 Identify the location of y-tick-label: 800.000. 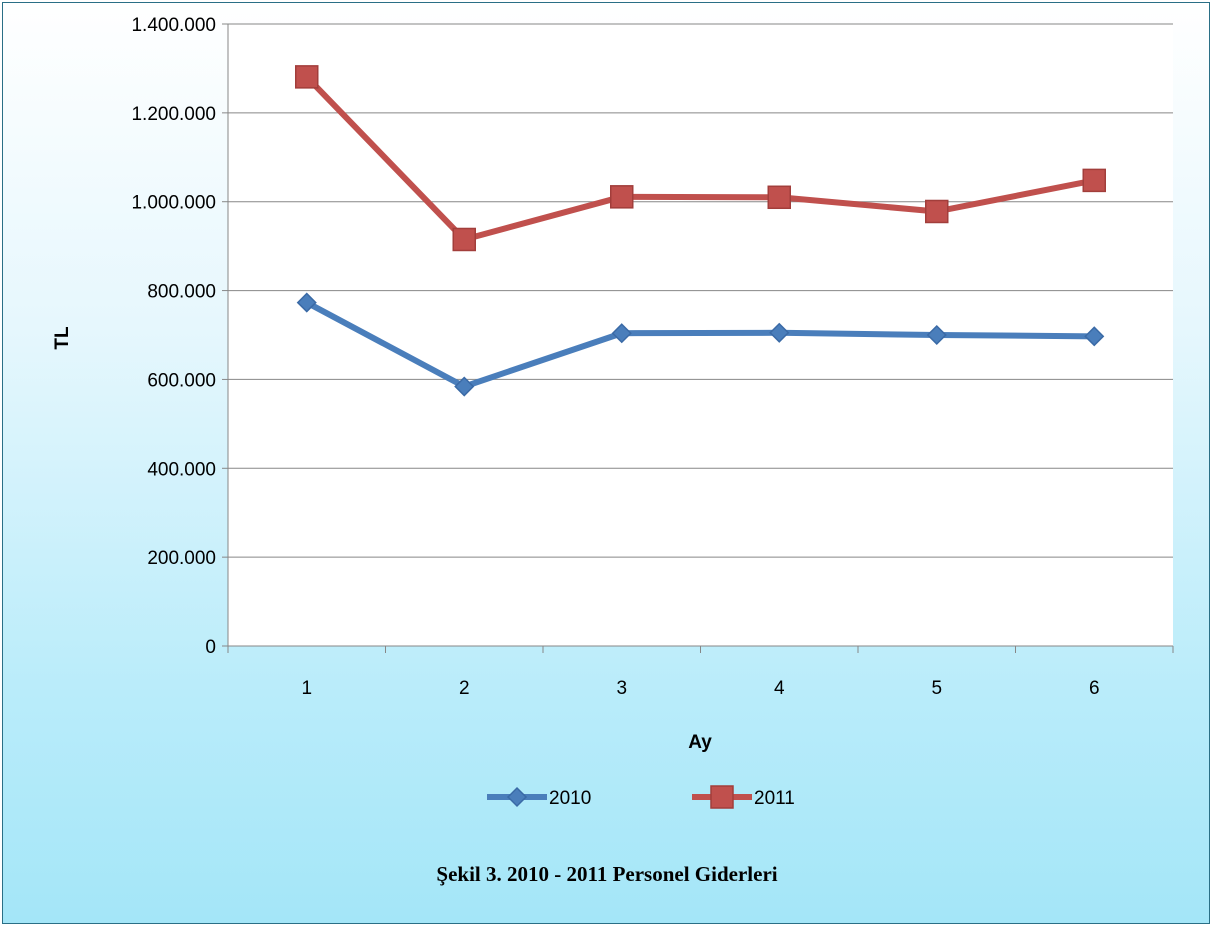
(181, 292).